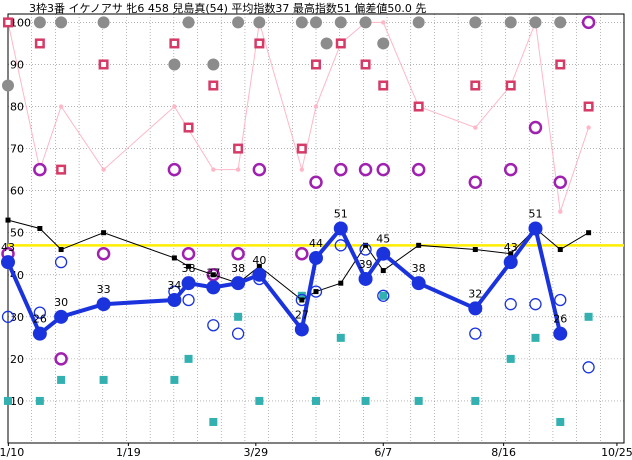 This screenshot has width=632, height=460. What do you see at coordinates (316, 243) in the screenshot?
I see `main-series-label: 44` at bounding box center [316, 243].